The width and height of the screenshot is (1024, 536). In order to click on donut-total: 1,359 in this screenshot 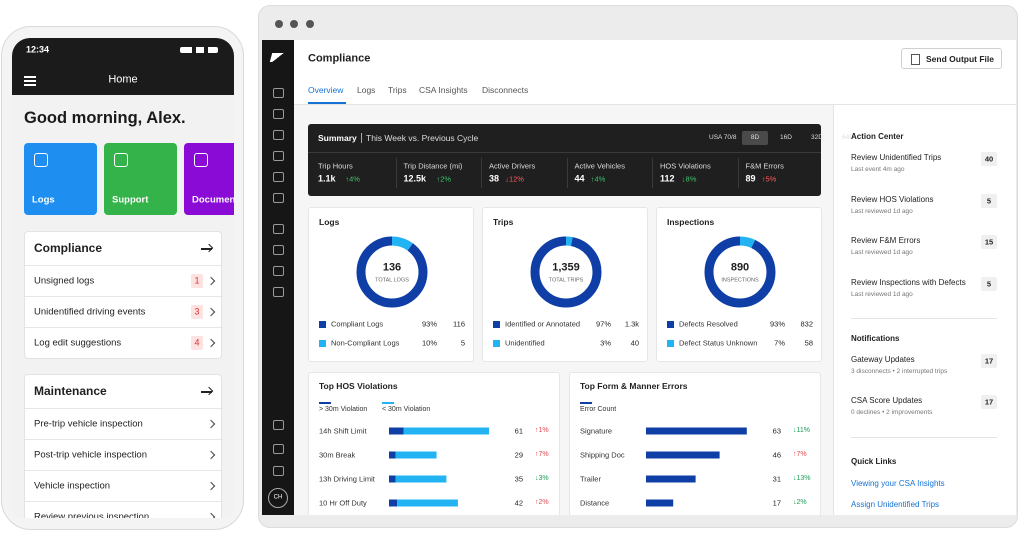, I will do `click(566, 267)`.